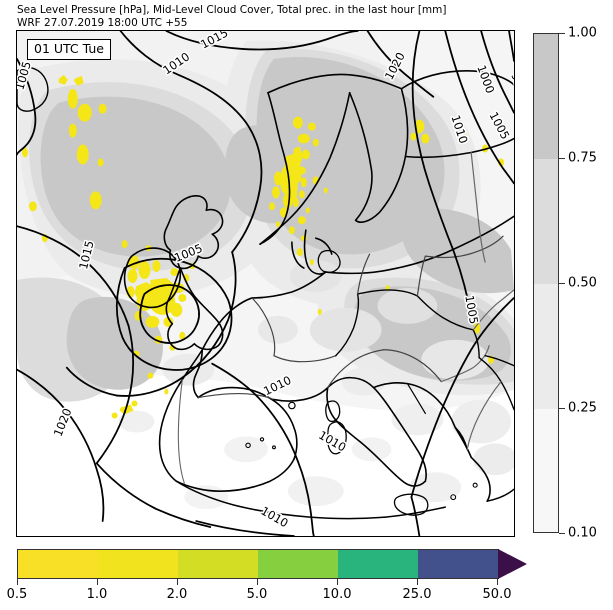  Describe the element at coordinates (582, 158) in the screenshot. I see `cloud-cover-tick-label: 0.75` at that location.